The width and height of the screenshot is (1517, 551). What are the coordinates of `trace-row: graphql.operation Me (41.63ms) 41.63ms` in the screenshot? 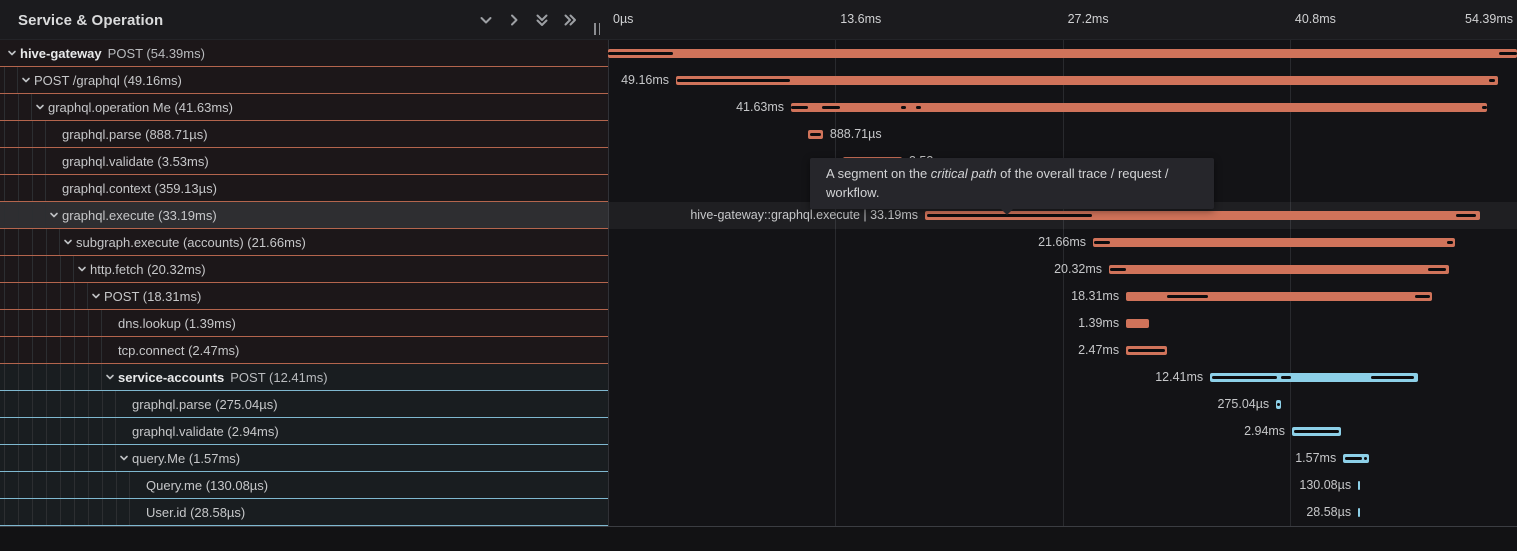 It's located at (758, 107).